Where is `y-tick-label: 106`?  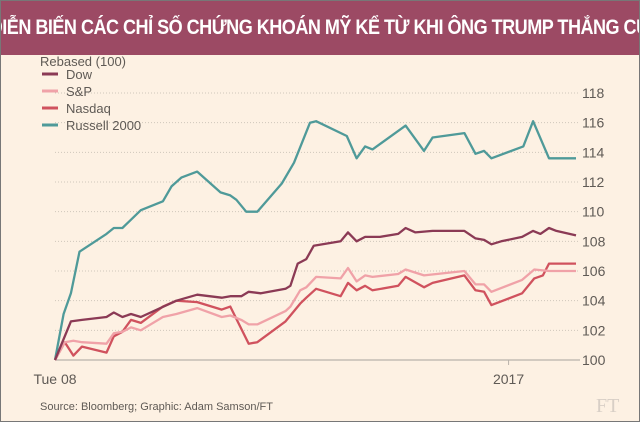
y-tick-label: 106 is located at coordinates (594, 271).